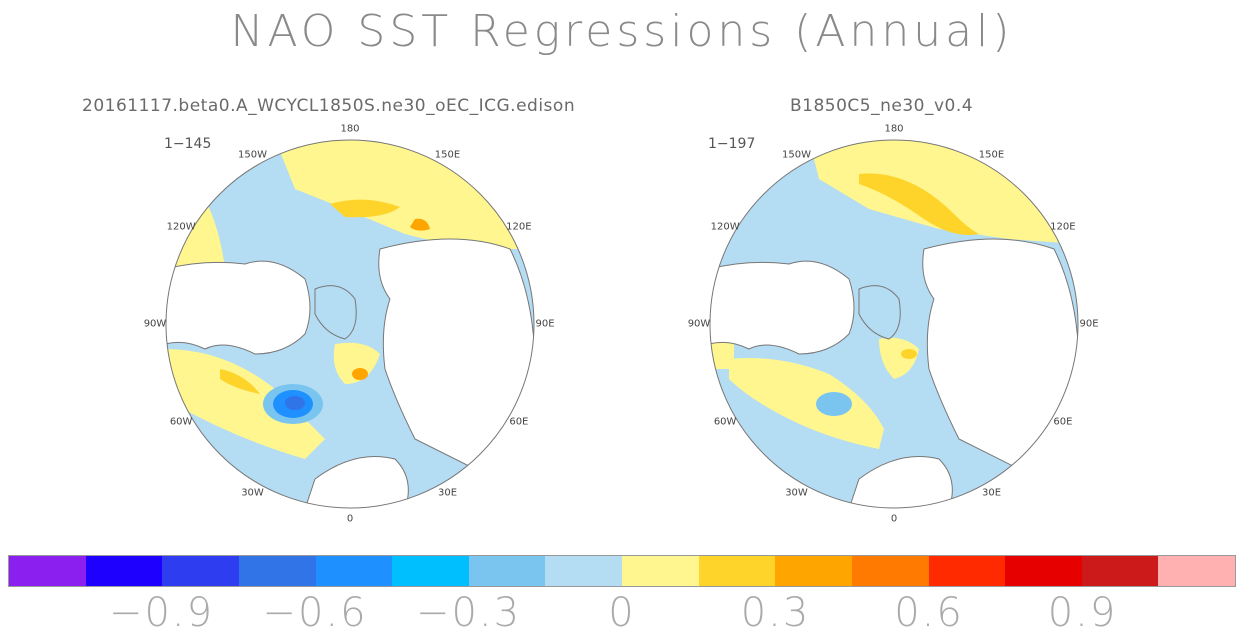  I want to click on atlantic-warm-core, so click(240, 381).